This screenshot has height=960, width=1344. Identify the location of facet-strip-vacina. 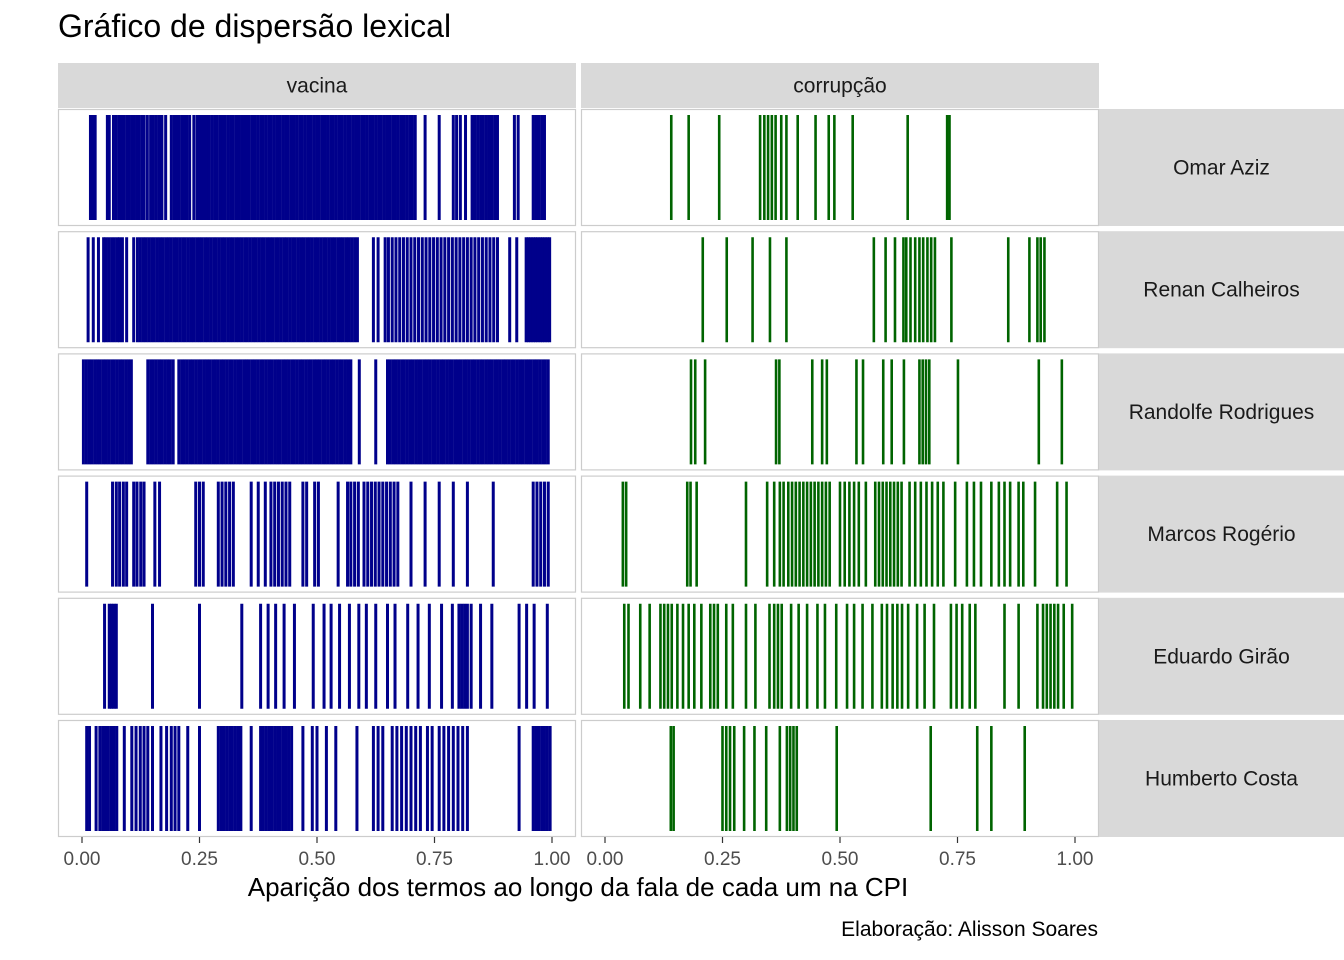
(317, 85).